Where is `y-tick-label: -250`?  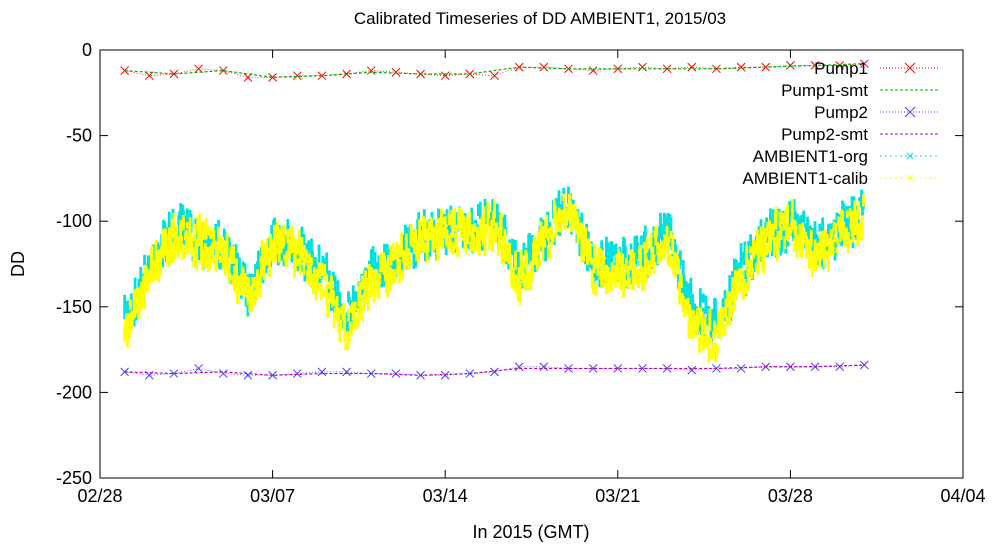
y-tick-label: -250 is located at coordinates (74, 478).